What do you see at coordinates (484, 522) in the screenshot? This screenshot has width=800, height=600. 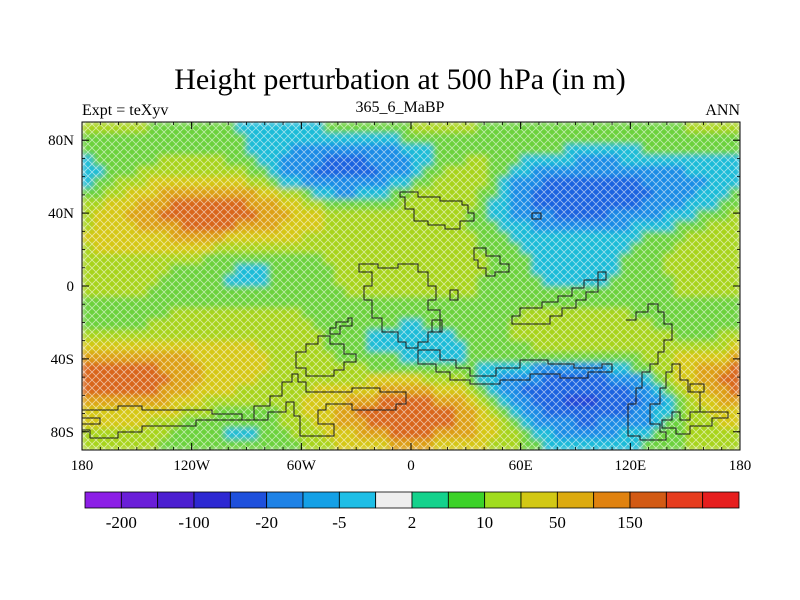 I see `colorbar-label: 10` at bounding box center [484, 522].